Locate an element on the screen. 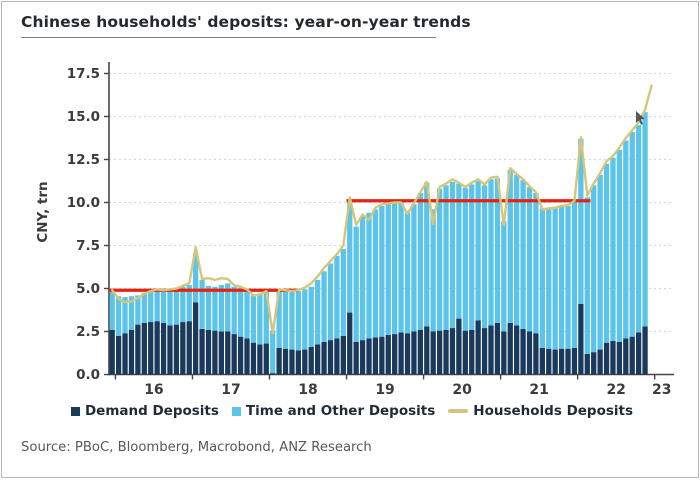 This screenshot has width=700, height=481. legend-item-households: Households Deposits is located at coordinates (540, 411).